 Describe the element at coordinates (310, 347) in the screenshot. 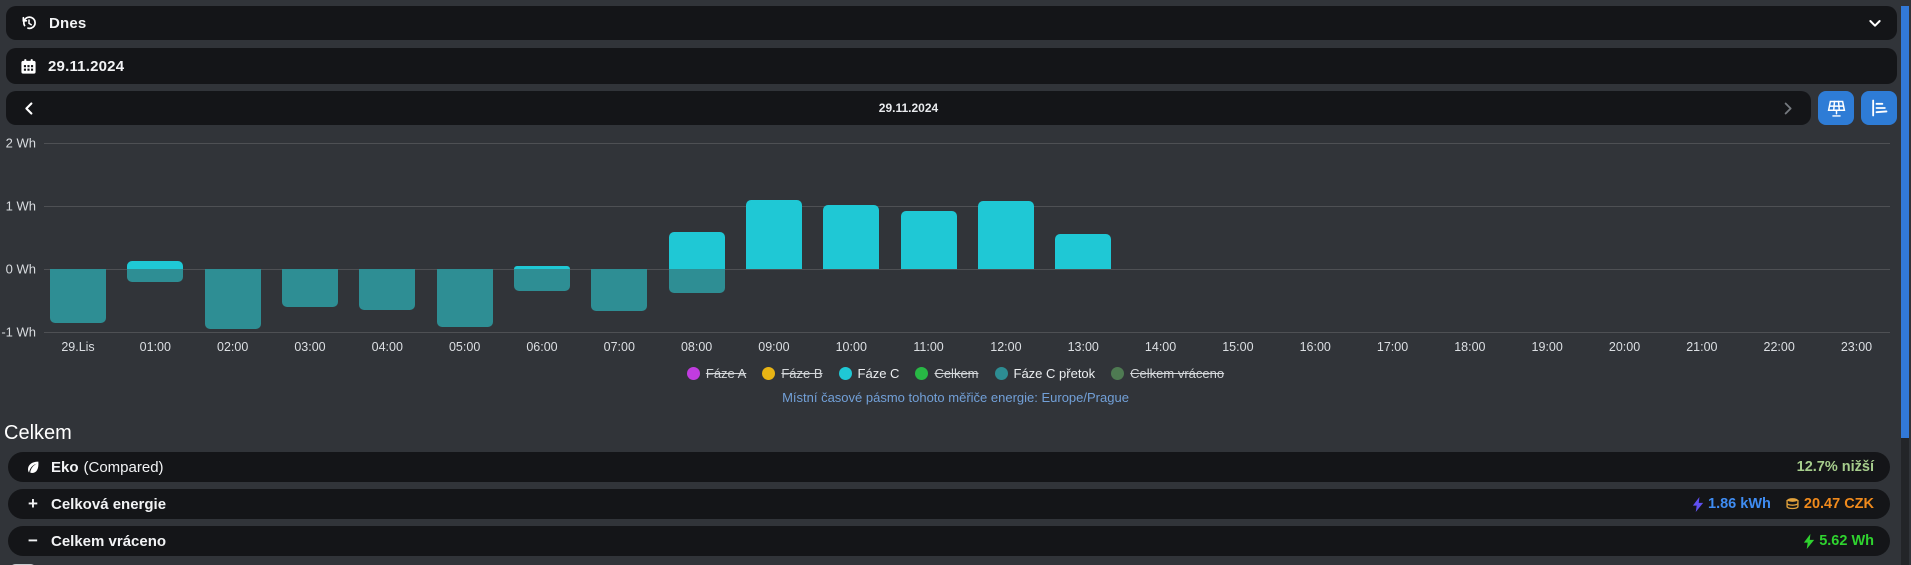

I see `x-axis-tick: 03:00` at that location.